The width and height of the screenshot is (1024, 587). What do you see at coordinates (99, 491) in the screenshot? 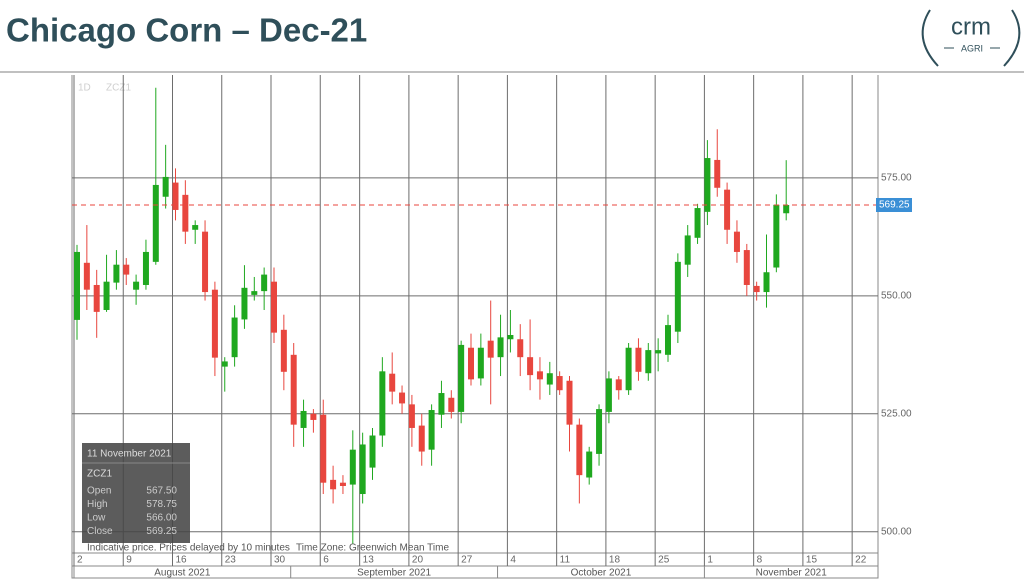
I see `tooltip-key: Open` at bounding box center [99, 491].